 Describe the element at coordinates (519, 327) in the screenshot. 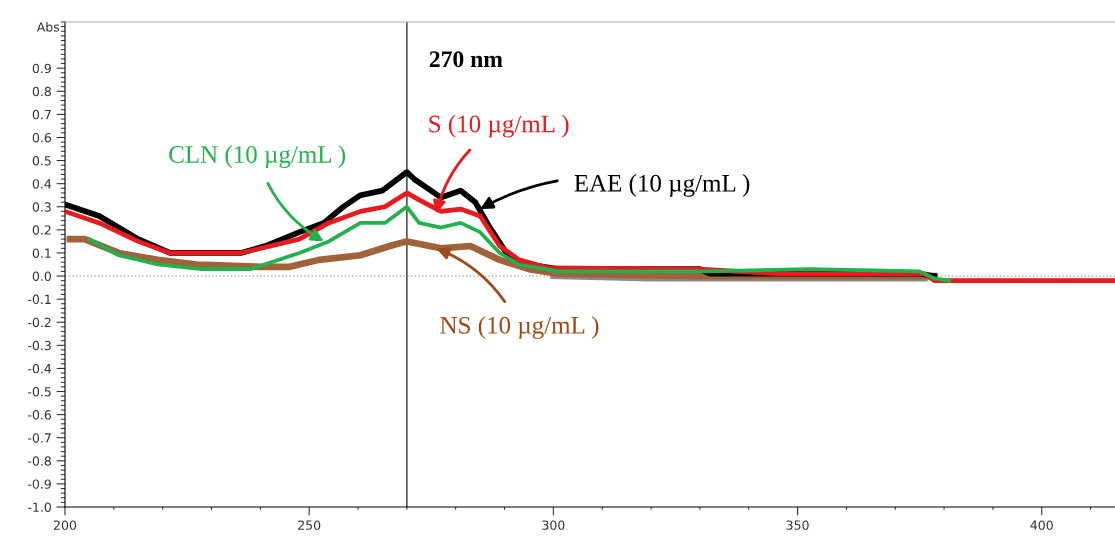

I see `annotation: NS (10 µg/mL )` at that location.